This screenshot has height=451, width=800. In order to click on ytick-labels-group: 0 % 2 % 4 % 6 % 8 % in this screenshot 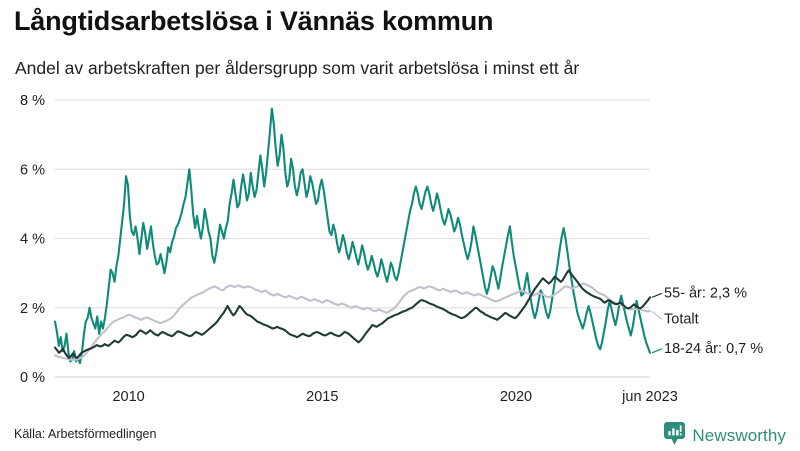, I will do `click(32, 239)`.